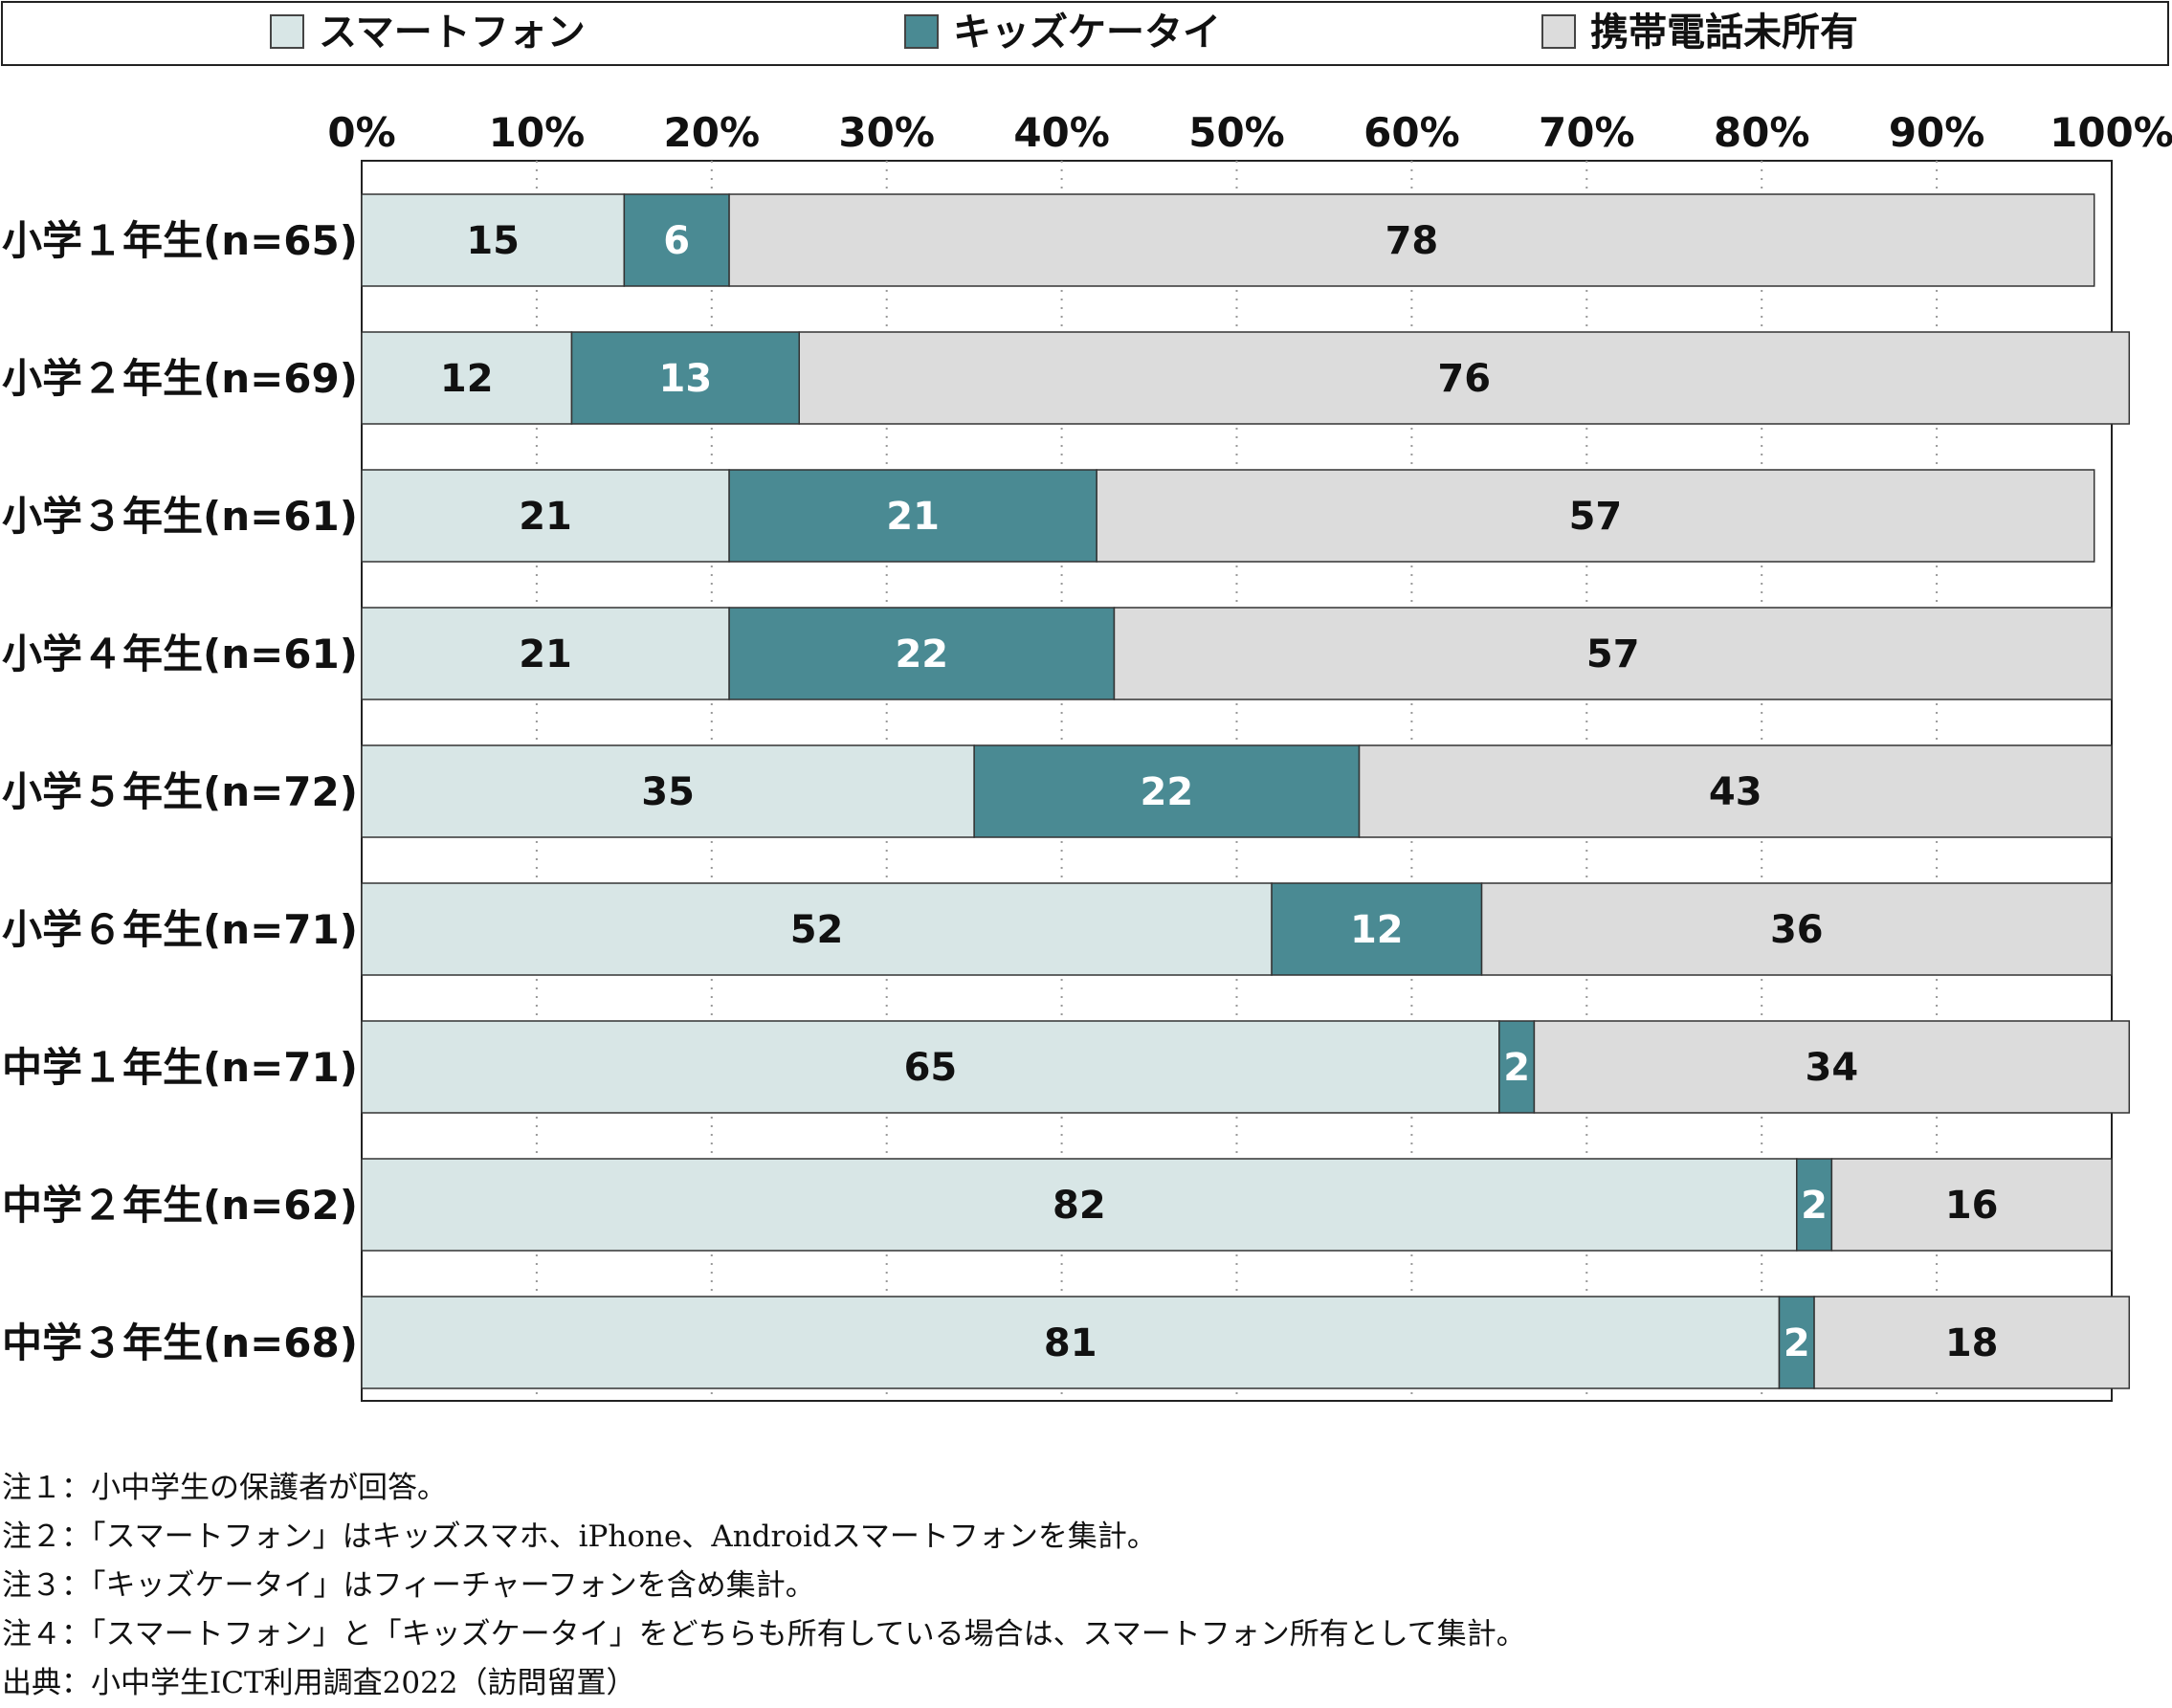 The height and width of the screenshot is (1708, 2172). Describe the element at coordinates (1411, 132) in the screenshot. I see `x-tick-label-6: 60%` at that location.